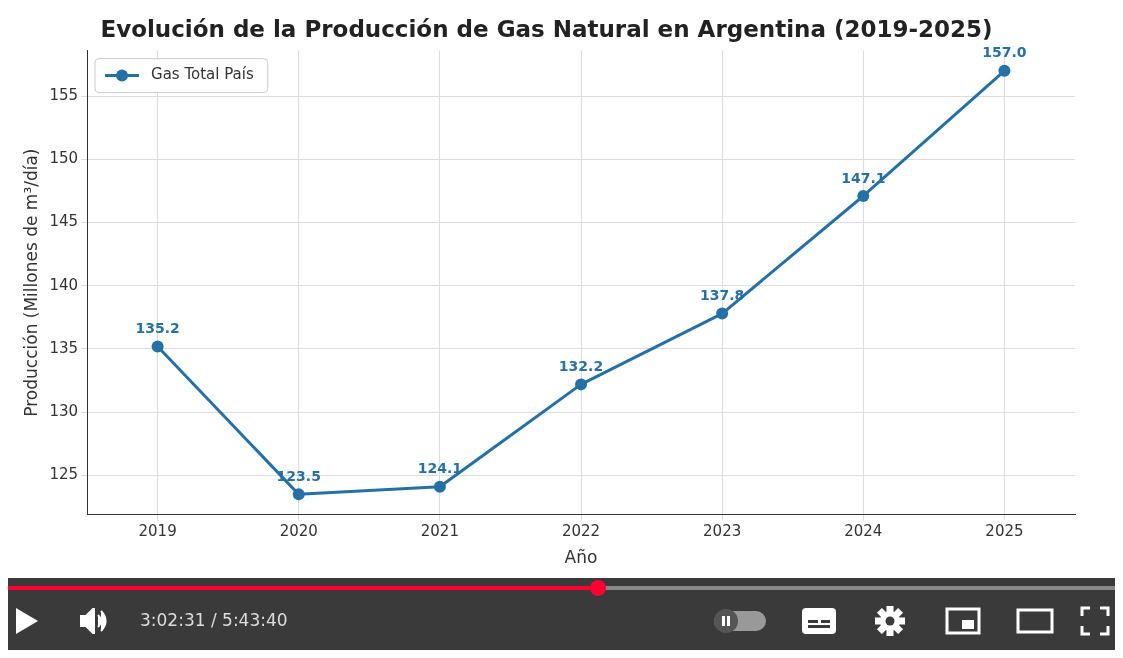 This screenshot has height=658, width=1123. Describe the element at coordinates (214, 620) in the screenshot. I see `text: 3:02:31 / 5:43:40` at that location.